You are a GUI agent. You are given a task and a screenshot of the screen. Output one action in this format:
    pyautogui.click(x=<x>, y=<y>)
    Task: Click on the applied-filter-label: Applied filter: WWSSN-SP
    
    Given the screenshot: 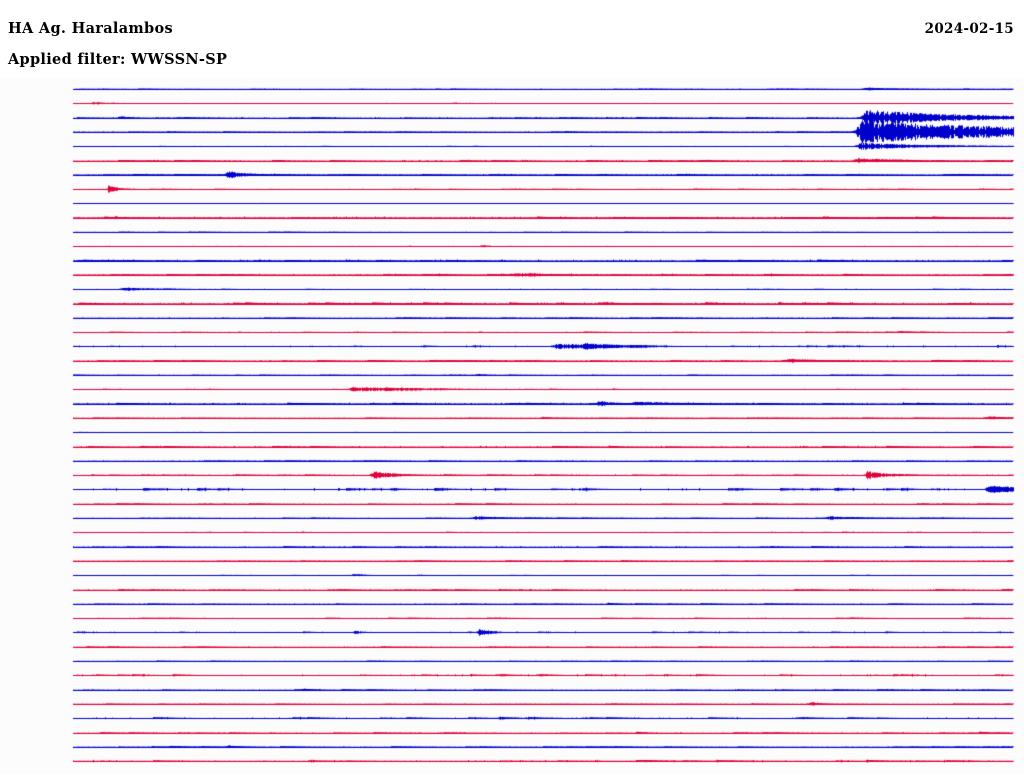 What is the action you would take?
    pyautogui.click(x=118, y=59)
    